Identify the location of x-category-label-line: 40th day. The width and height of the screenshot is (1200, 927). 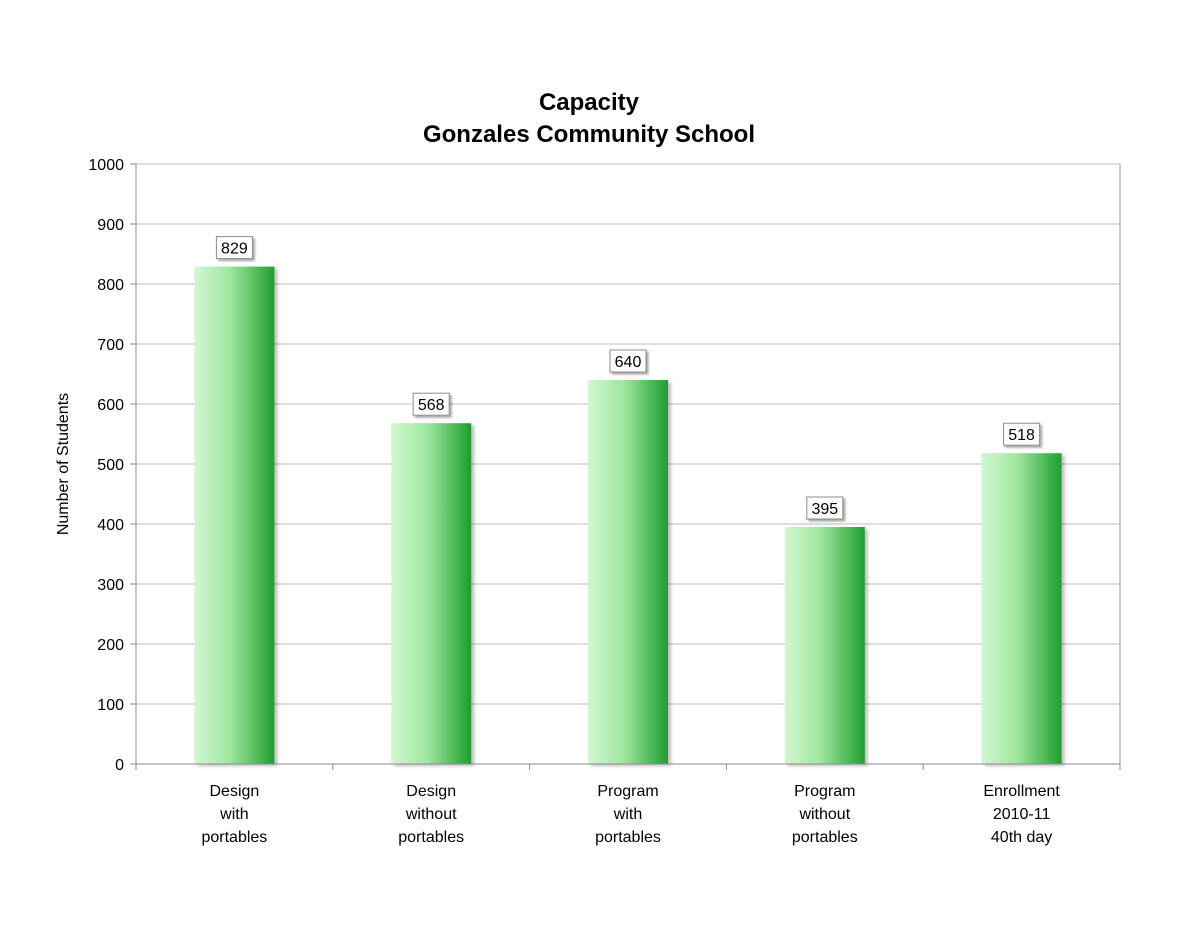
(1021, 837).